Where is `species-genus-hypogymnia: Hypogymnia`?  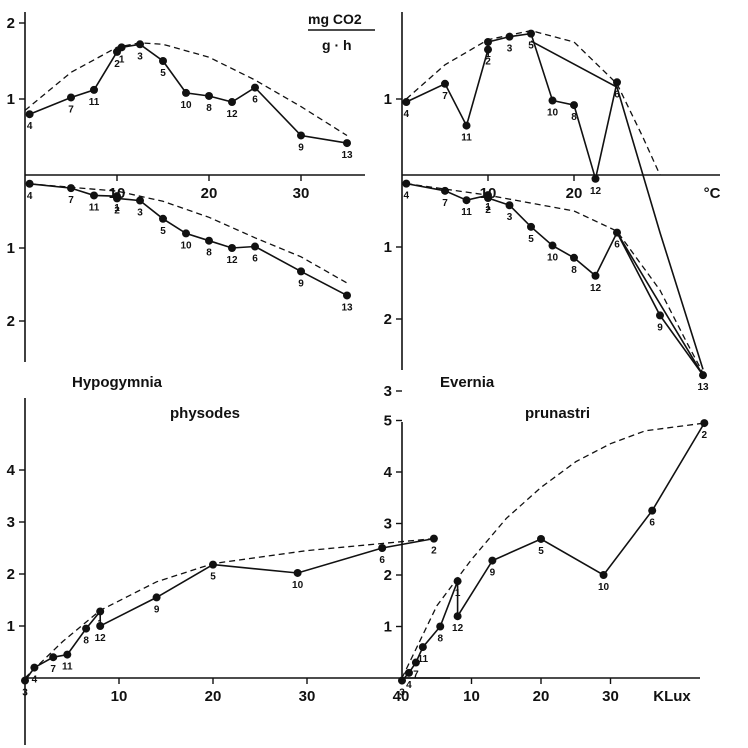
species-genus-hypogymnia: Hypogymnia is located at coordinates (117, 382).